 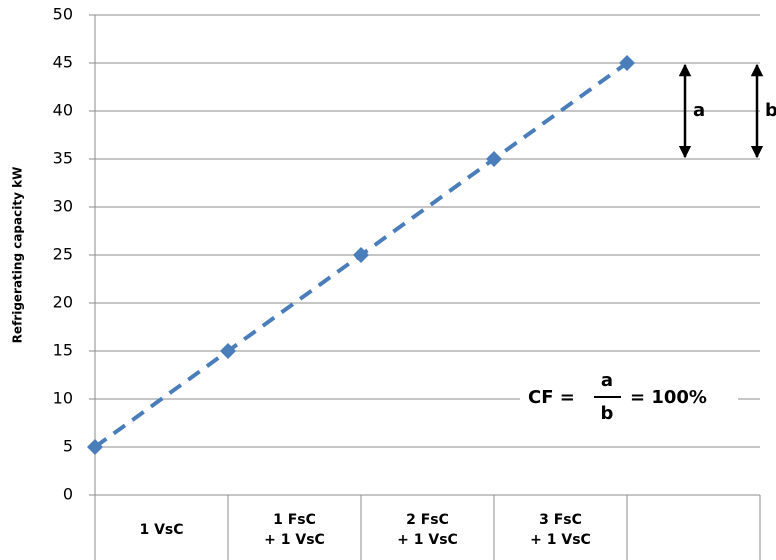 What do you see at coordinates (699, 110) in the screenshot?
I see `dimension-label: a` at bounding box center [699, 110].